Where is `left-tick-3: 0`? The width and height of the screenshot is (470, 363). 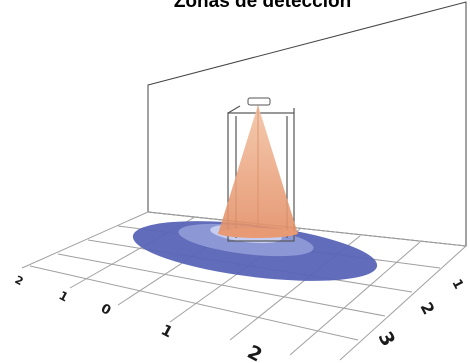 left-tick-3: 0 is located at coordinates (105, 309).